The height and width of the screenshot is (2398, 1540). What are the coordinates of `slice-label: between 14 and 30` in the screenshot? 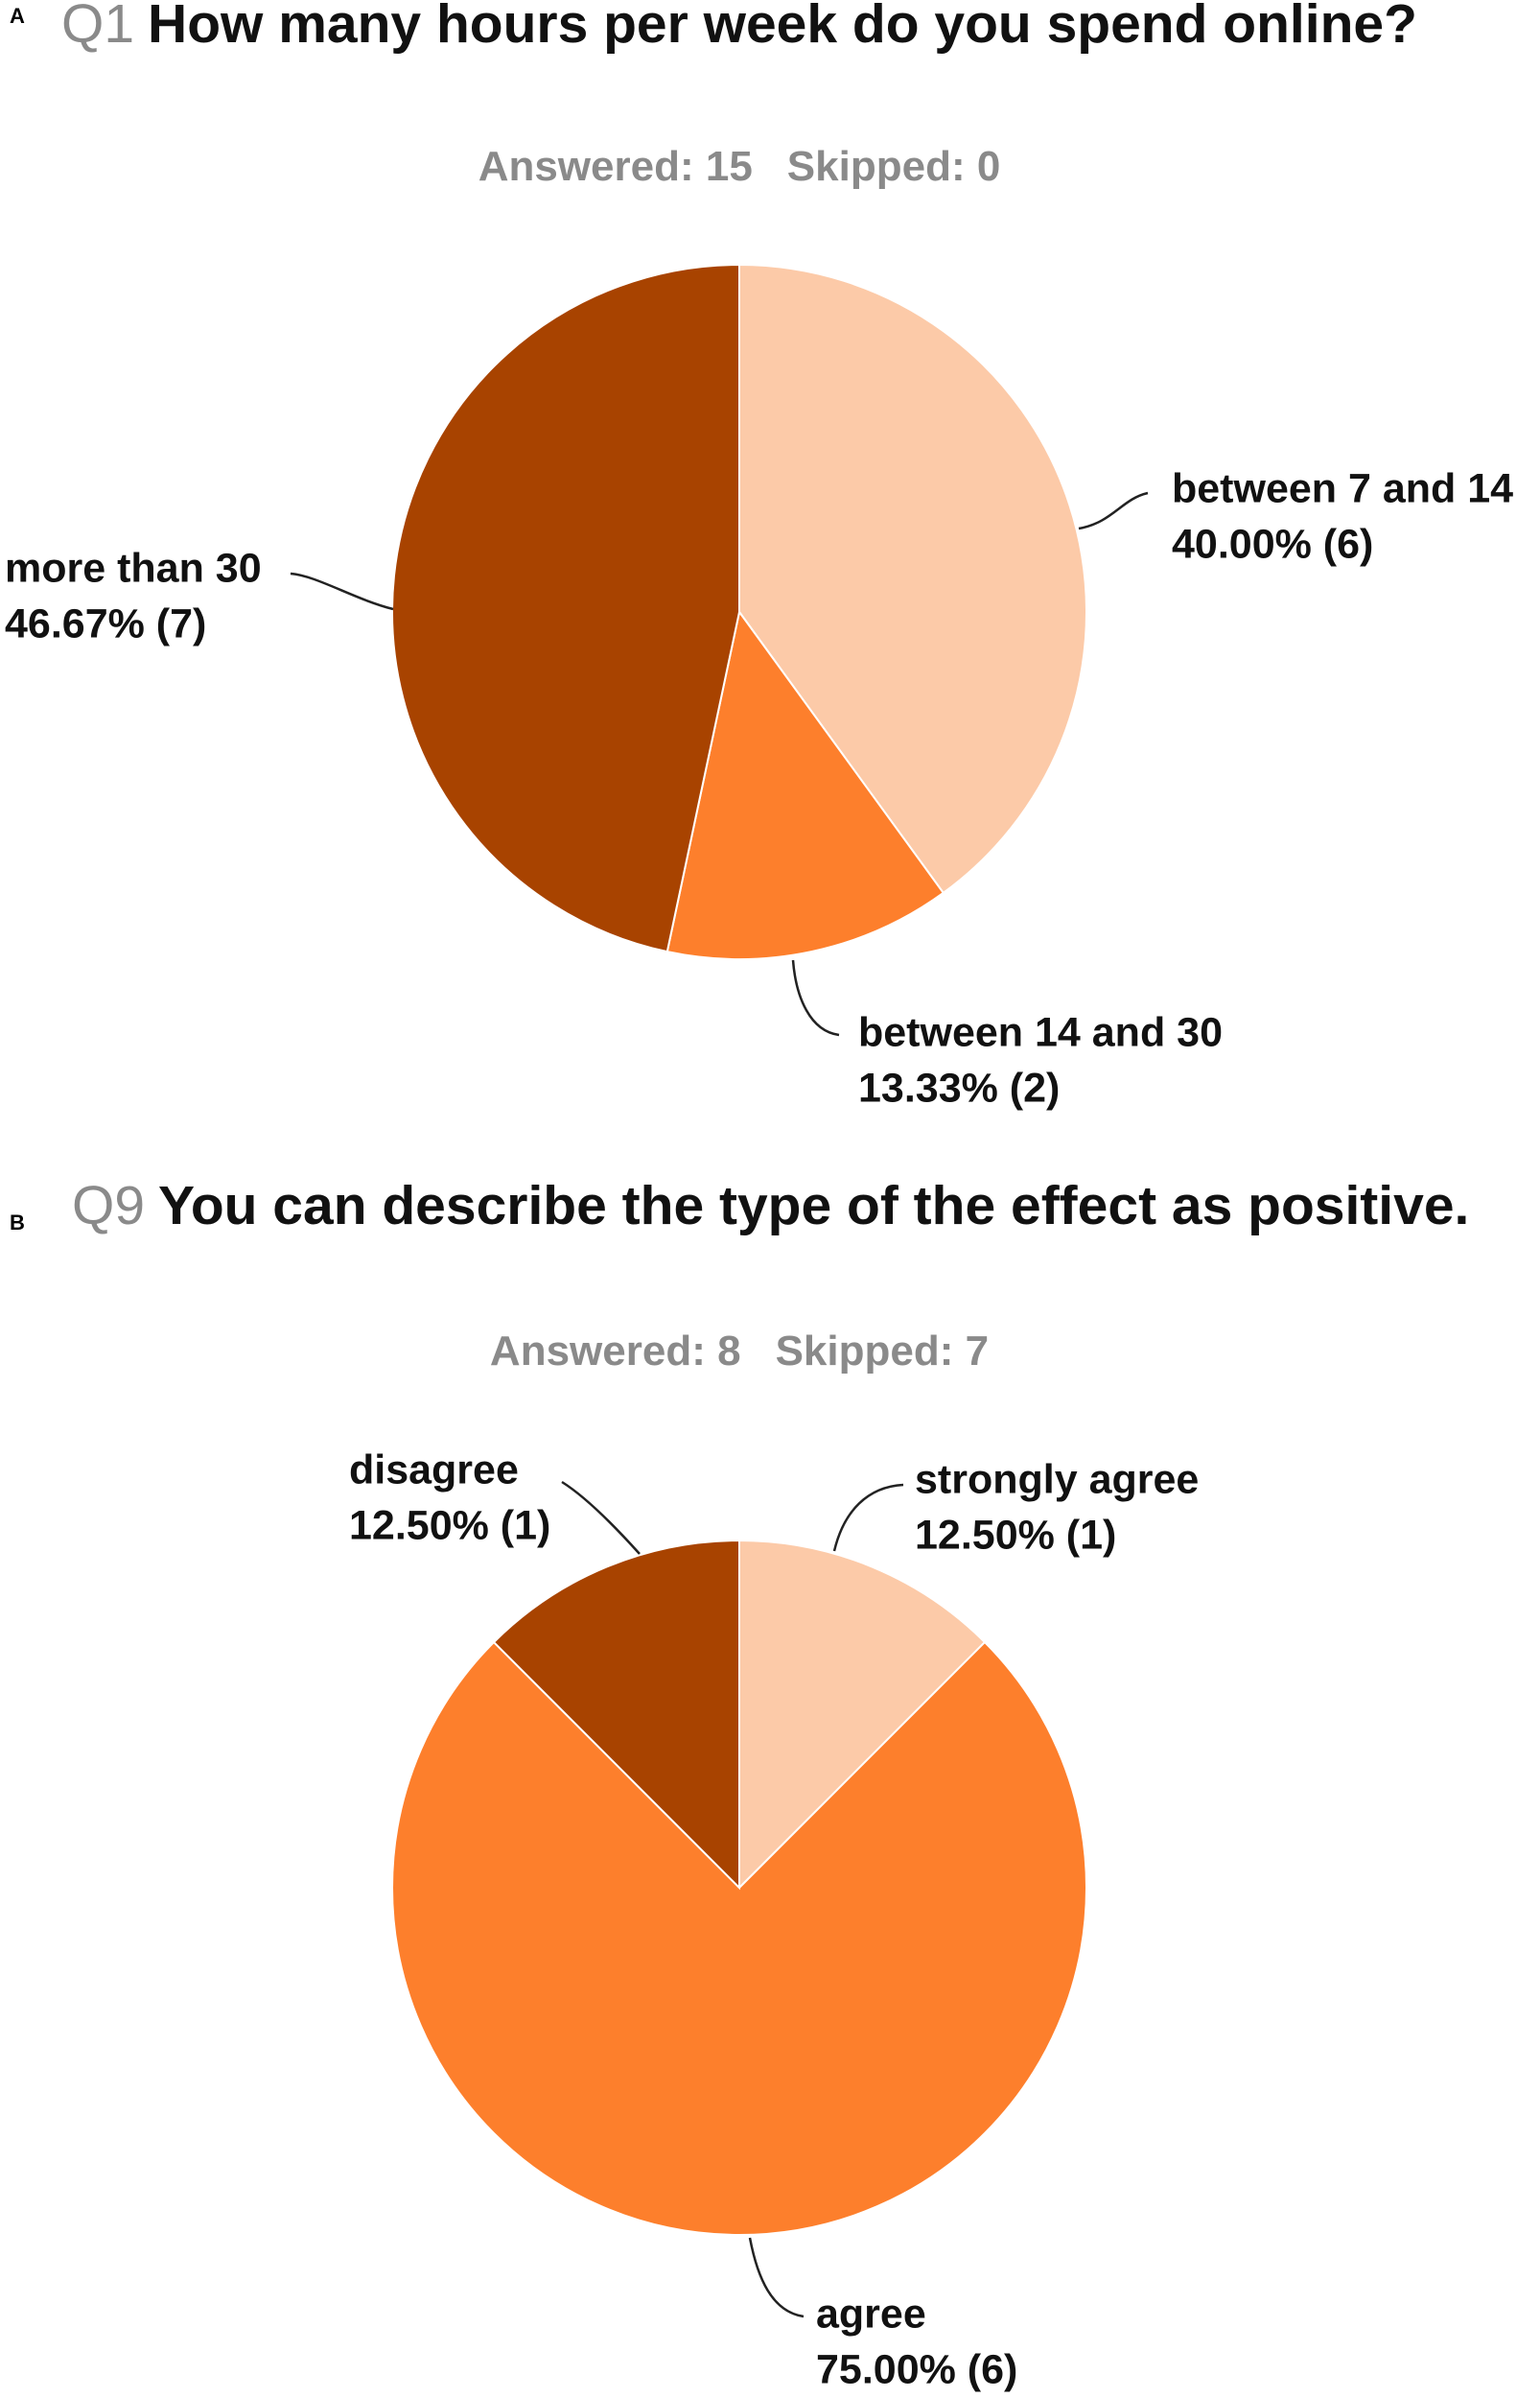 It's located at (1040, 1032).